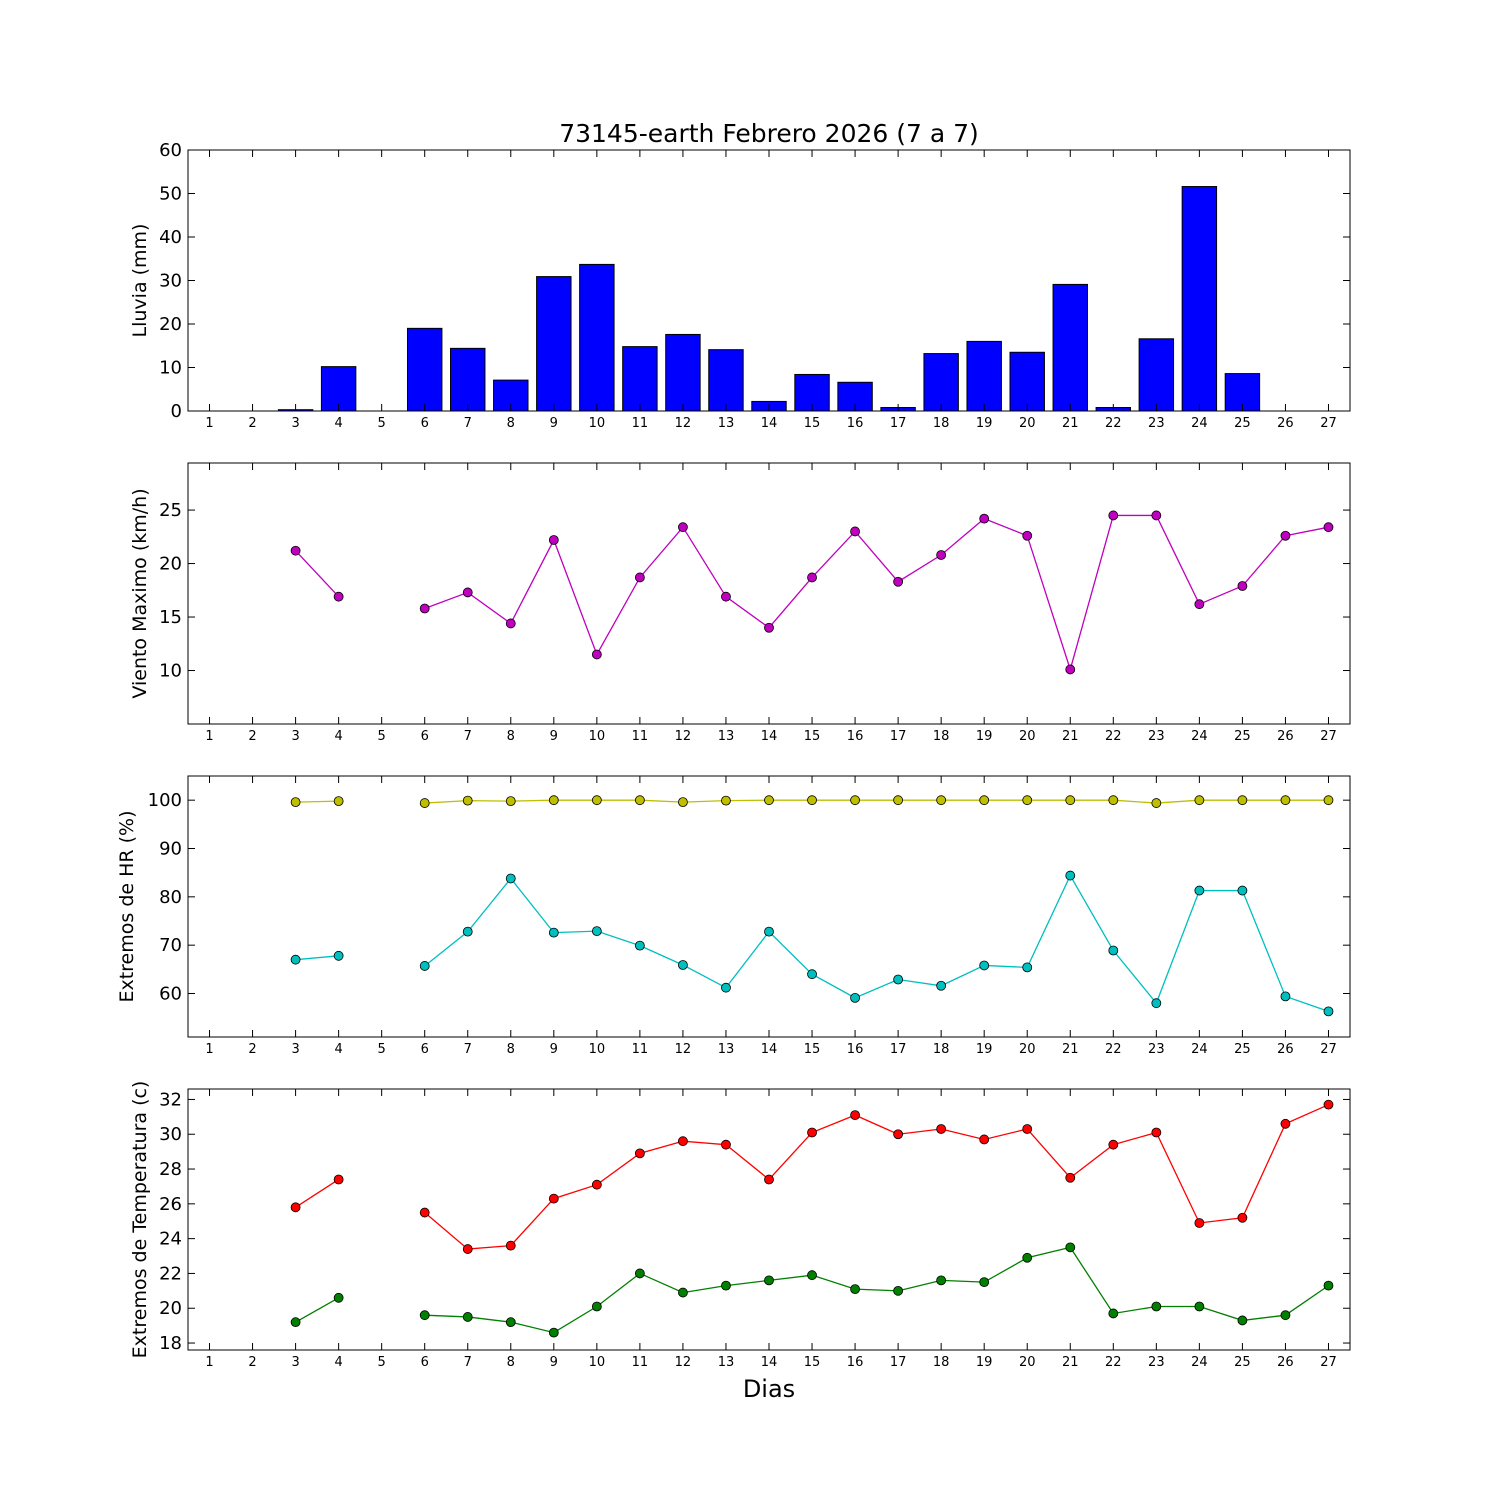 This screenshot has height=1500, width=1500. Describe the element at coordinates (170, 1204) in the screenshot. I see `ytick-label: 26` at that location.